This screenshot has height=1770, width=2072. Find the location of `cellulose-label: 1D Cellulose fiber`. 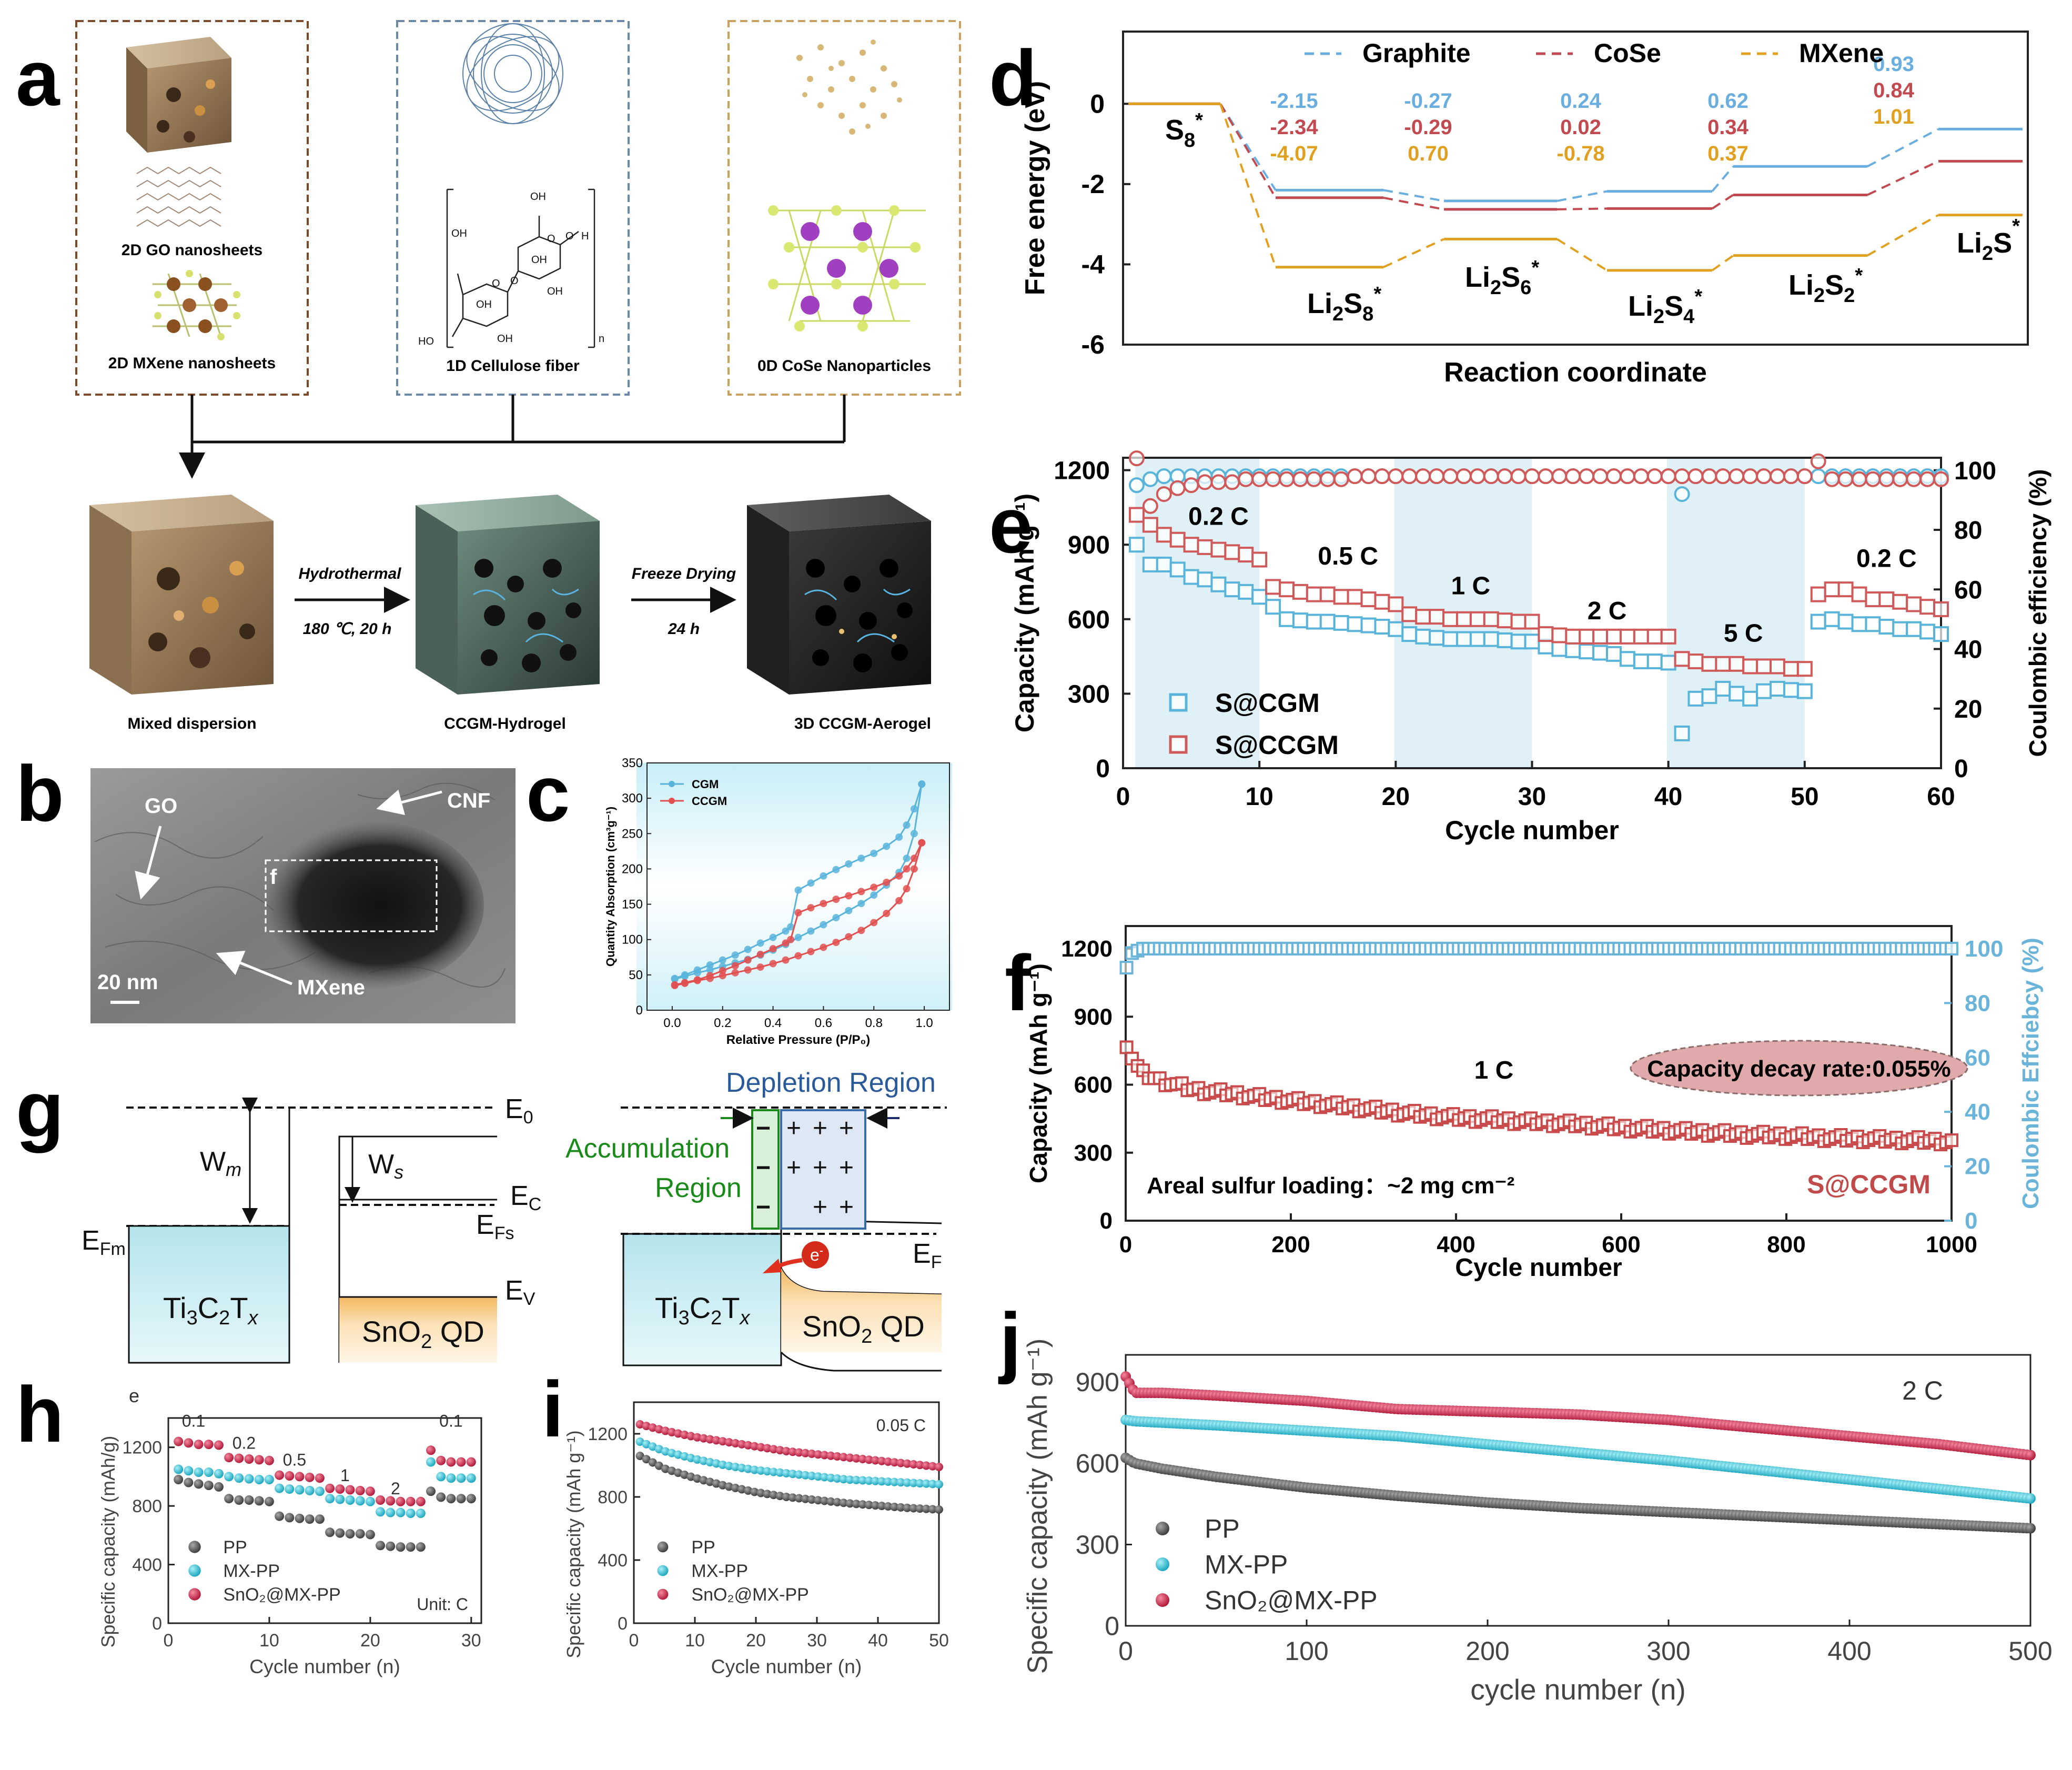

cellulose-label: 1D Cellulose fiber is located at coordinates (513, 366).